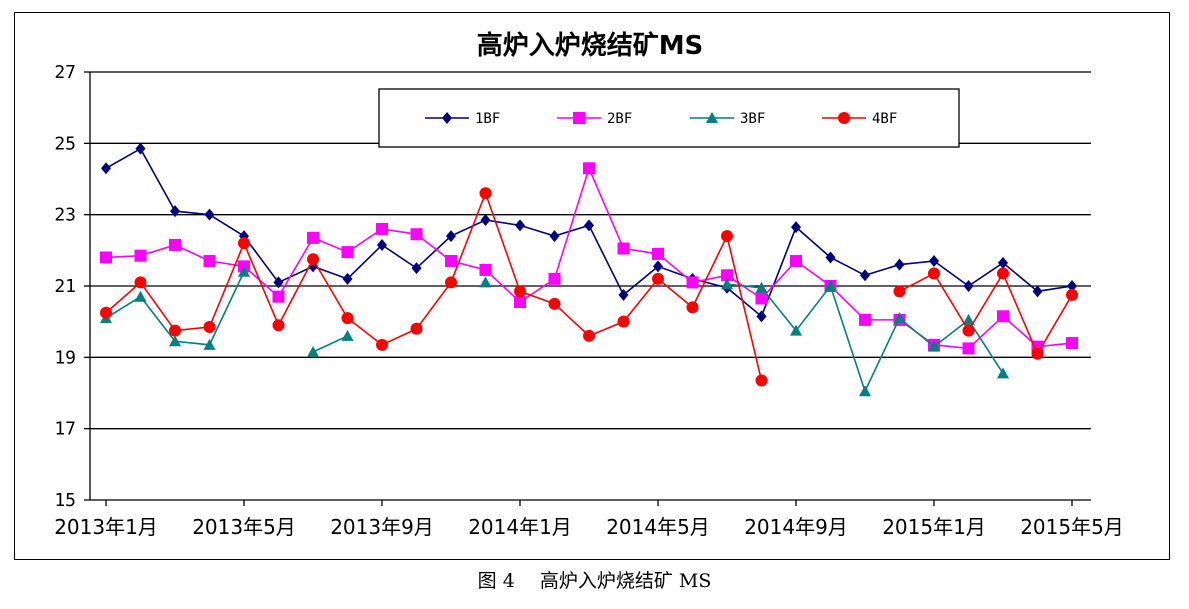 This screenshot has width=1189, height=609. Describe the element at coordinates (382, 527) in the screenshot. I see `x-tick-label: 2013年9月` at that location.